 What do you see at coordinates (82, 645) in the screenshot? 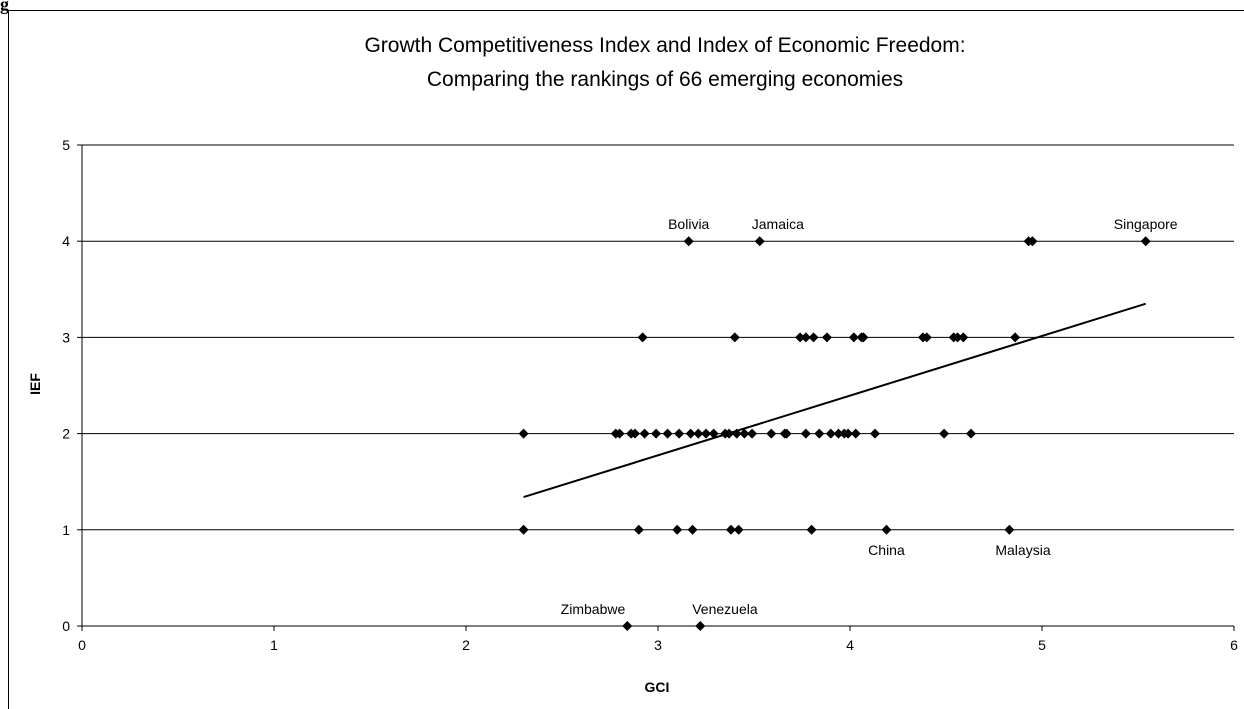
I see `x-tick-label: 0` at bounding box center [82, 645].